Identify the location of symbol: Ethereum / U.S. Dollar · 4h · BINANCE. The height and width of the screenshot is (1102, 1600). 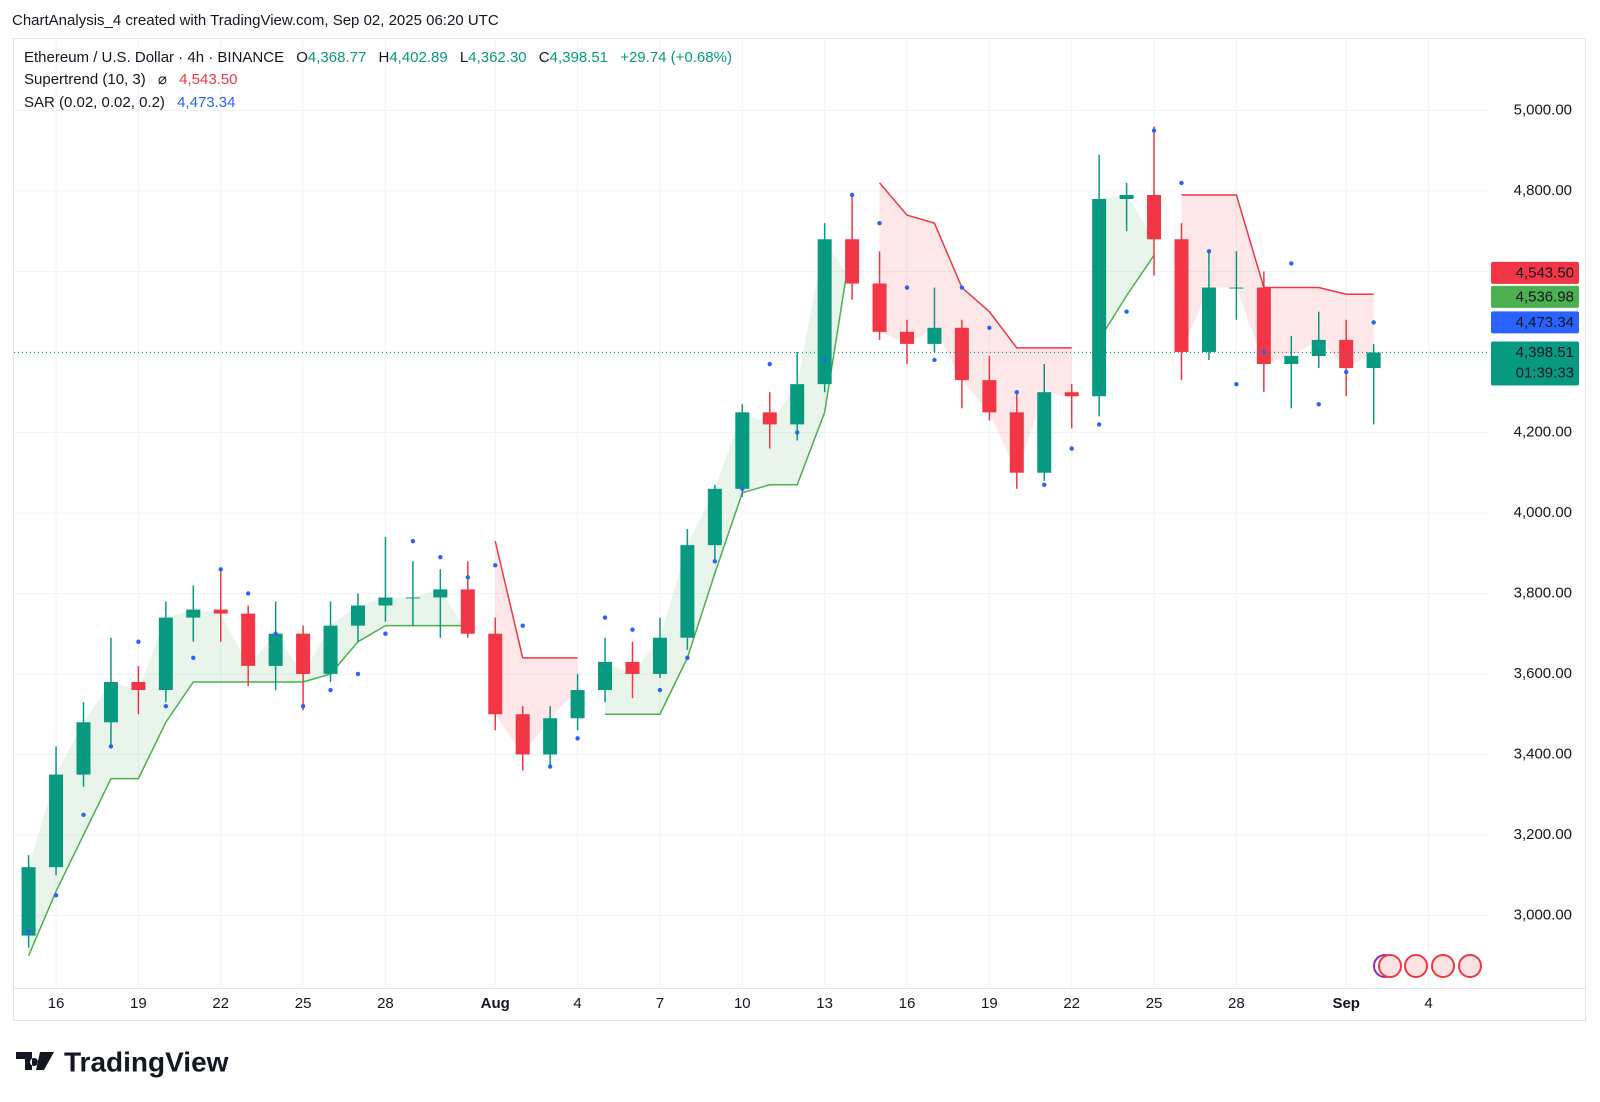
(154, 57).